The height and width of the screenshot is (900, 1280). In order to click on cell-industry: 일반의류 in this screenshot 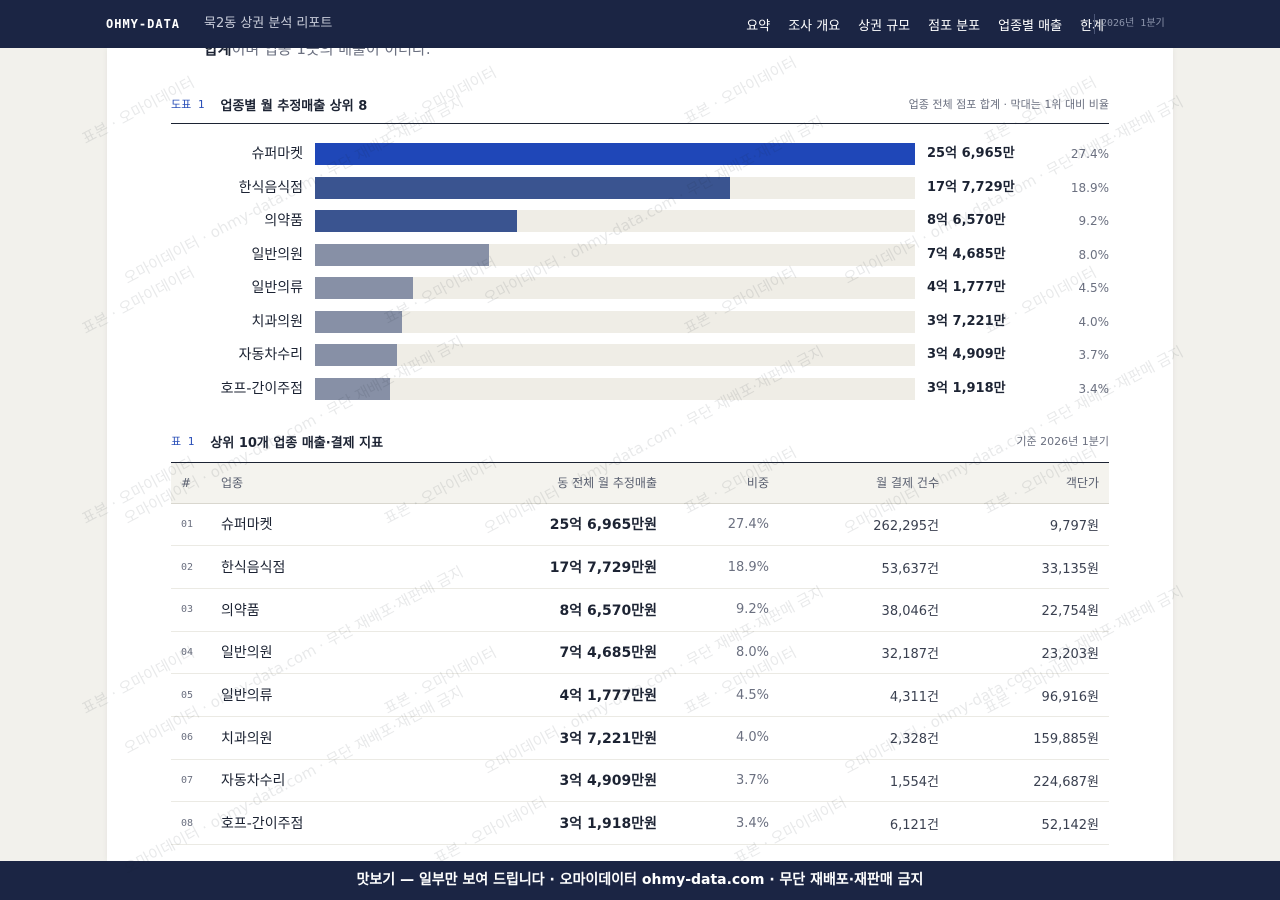, I will do `click(296, 695)`.